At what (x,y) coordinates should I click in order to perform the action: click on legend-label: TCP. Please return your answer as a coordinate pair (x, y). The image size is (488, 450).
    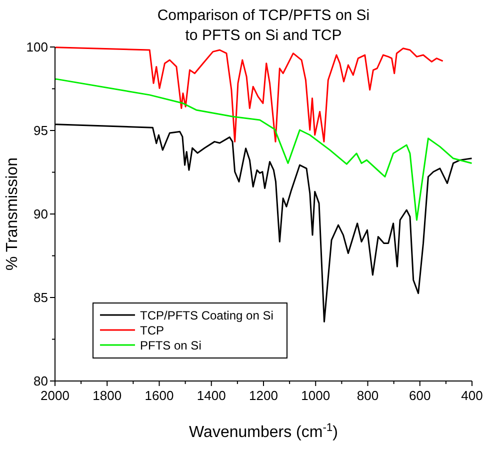
    Looking at the image, I should click on (152, 331).